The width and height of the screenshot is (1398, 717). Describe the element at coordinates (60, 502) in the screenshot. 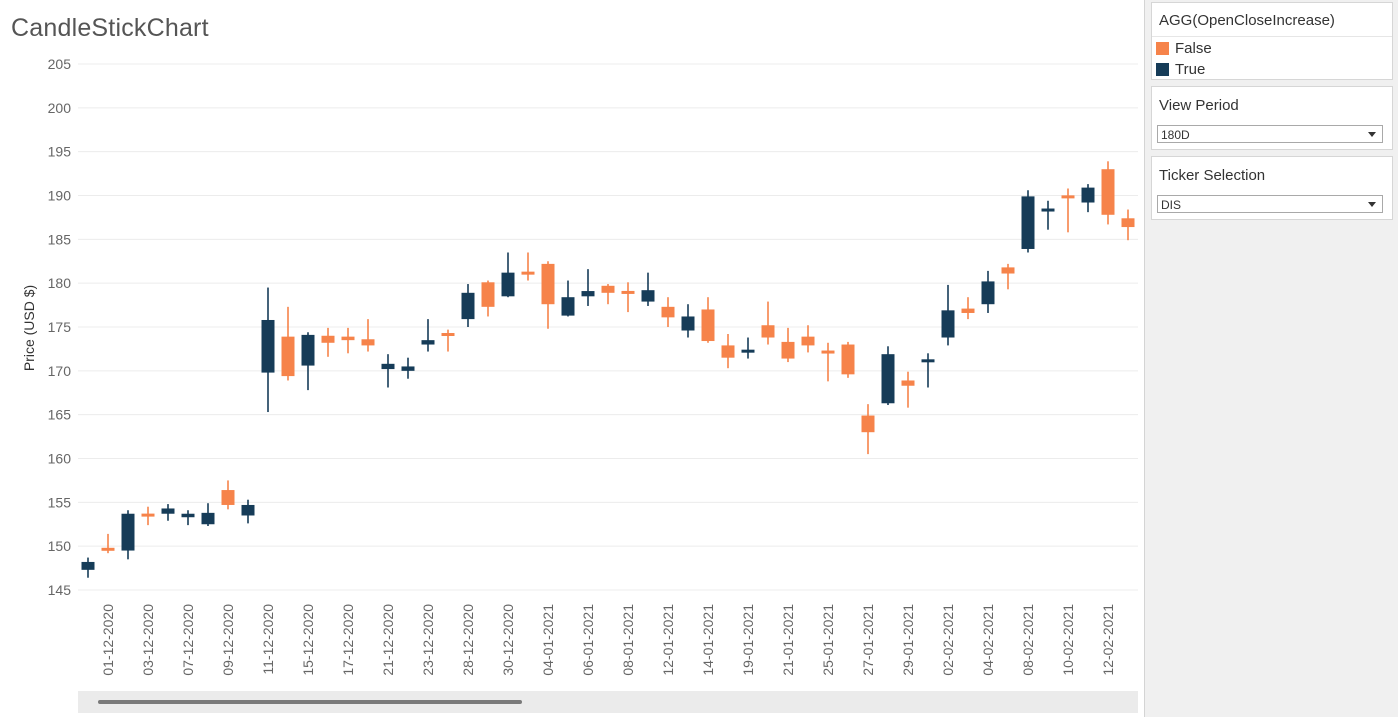

I see `y-tick-label: 155` at that location.